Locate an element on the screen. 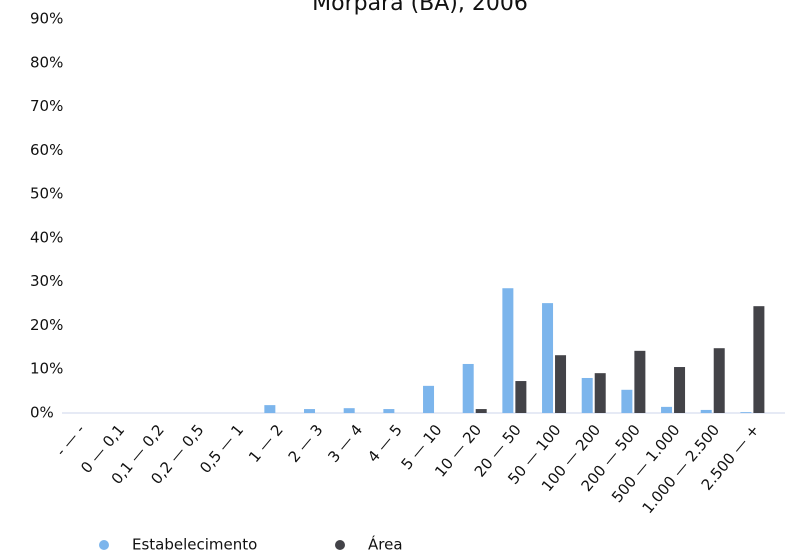  y-tick-label: 0% is located at coordinates (42, 413).